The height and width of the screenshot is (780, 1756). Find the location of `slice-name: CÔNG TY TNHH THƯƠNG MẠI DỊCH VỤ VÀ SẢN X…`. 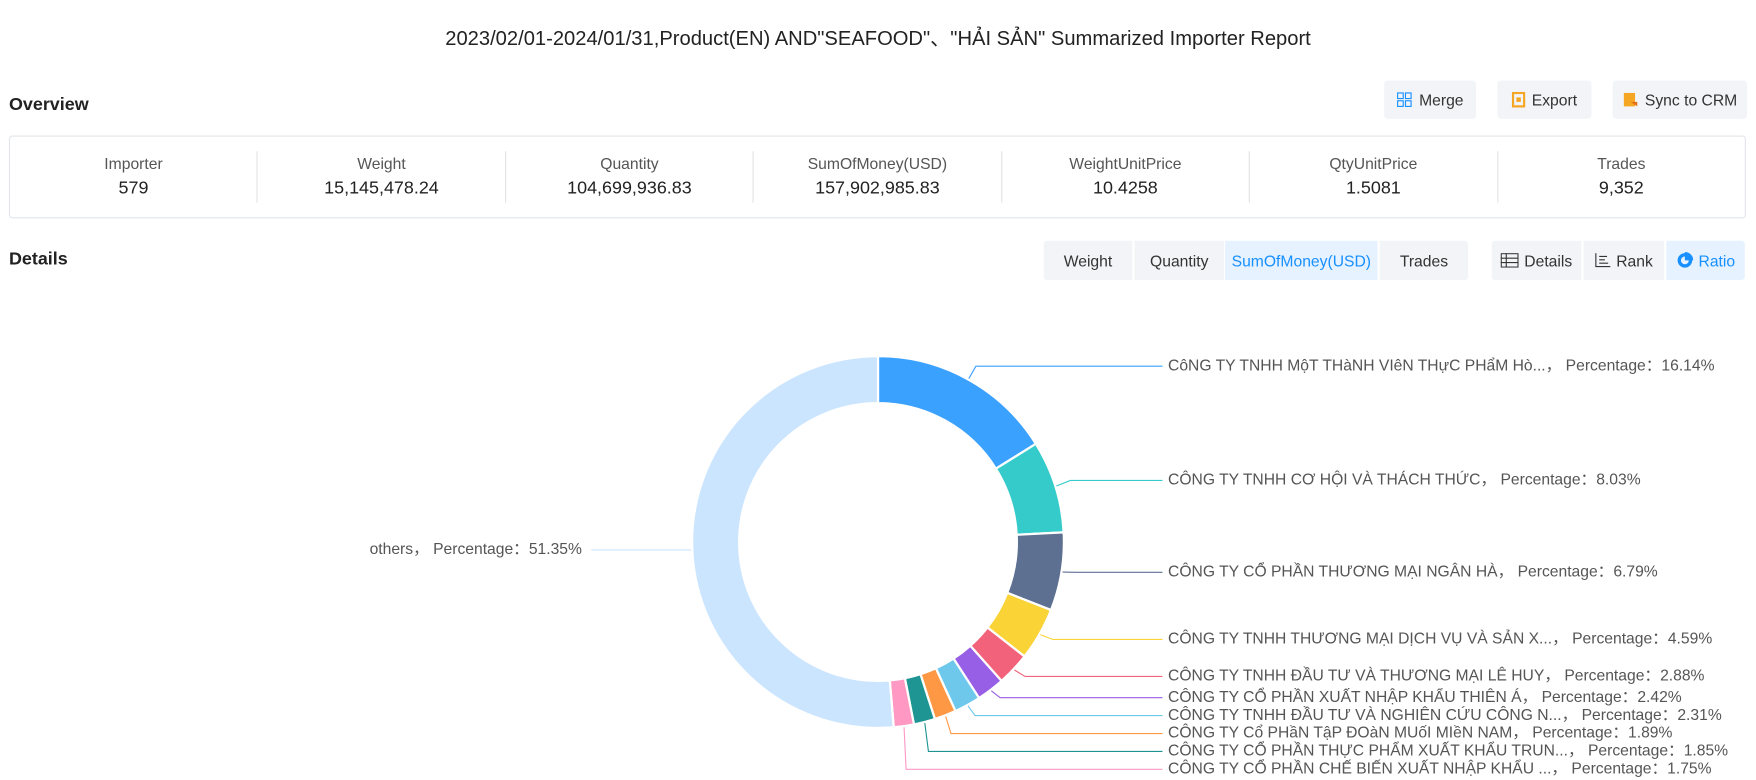

slice-name: CÔNG TY TNHH THƯƠNG MẠI DỊCH VỤ VÀ SẢN X… is located at coordinates (1360, 638).